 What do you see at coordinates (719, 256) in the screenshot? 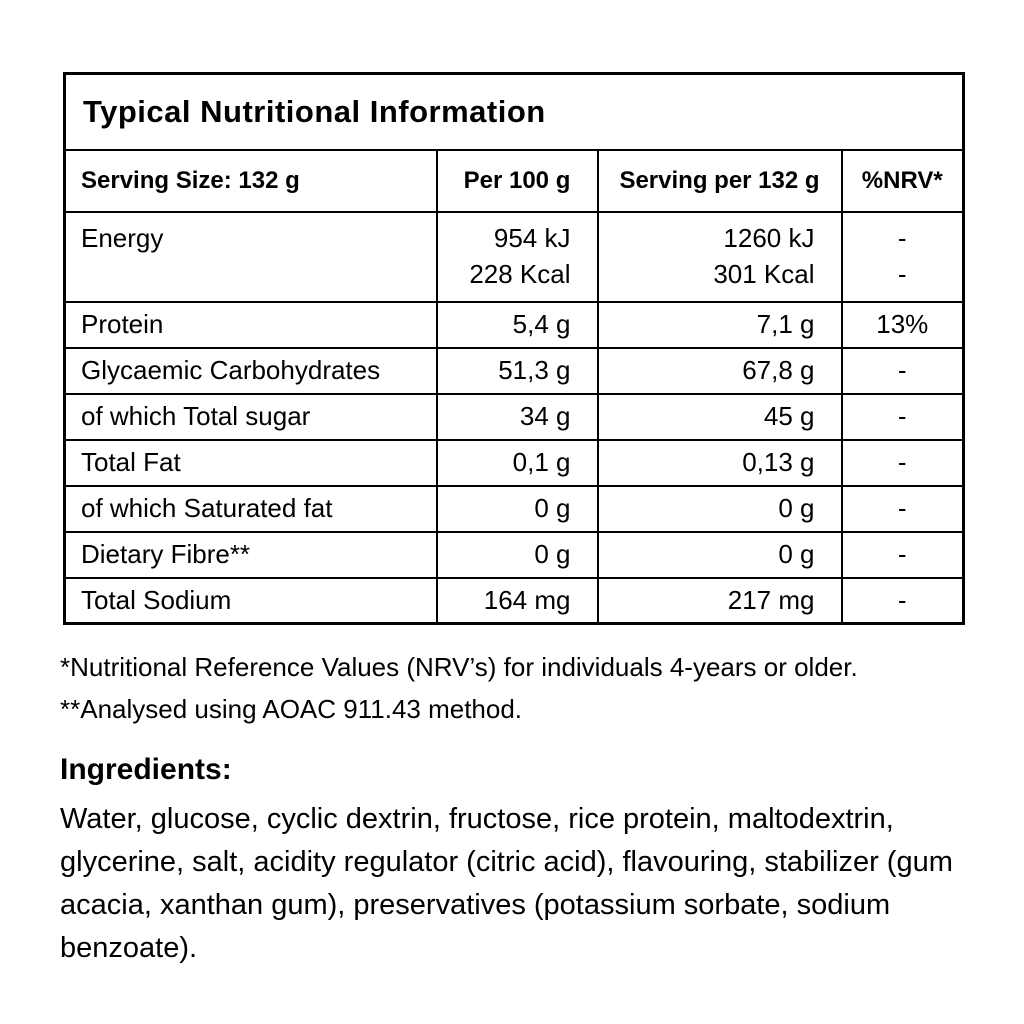
I see `row-value-per-serving: 1260 kJ 301 Kcal` at bounding box center [719, 256].